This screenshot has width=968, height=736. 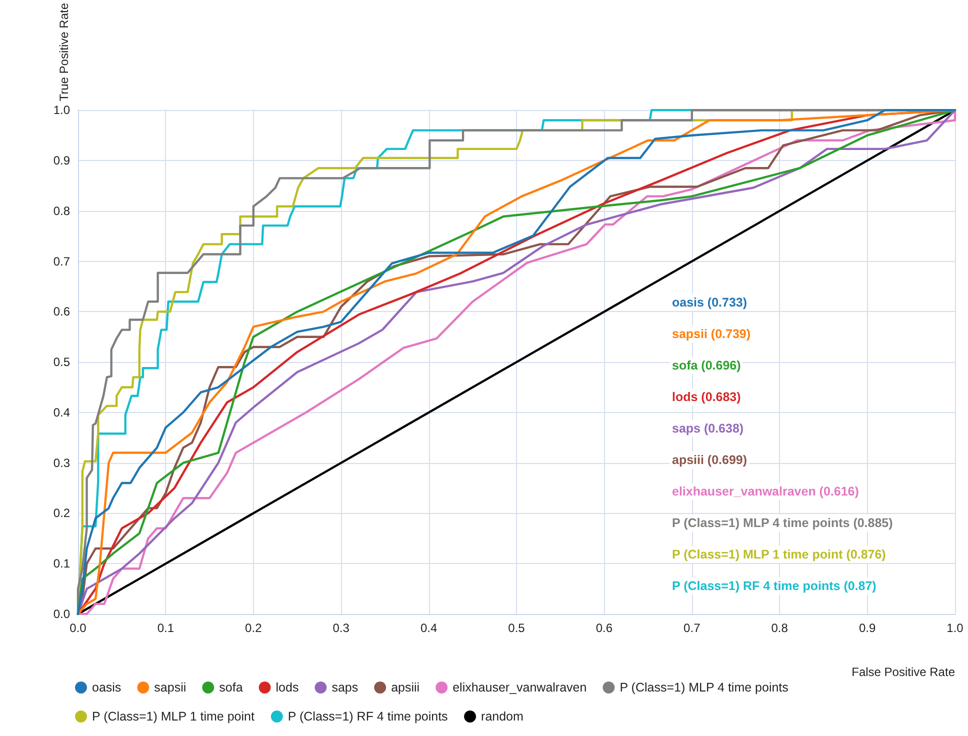 I want to click on y-tick-label: 0.1, so click(x=61, y=563).